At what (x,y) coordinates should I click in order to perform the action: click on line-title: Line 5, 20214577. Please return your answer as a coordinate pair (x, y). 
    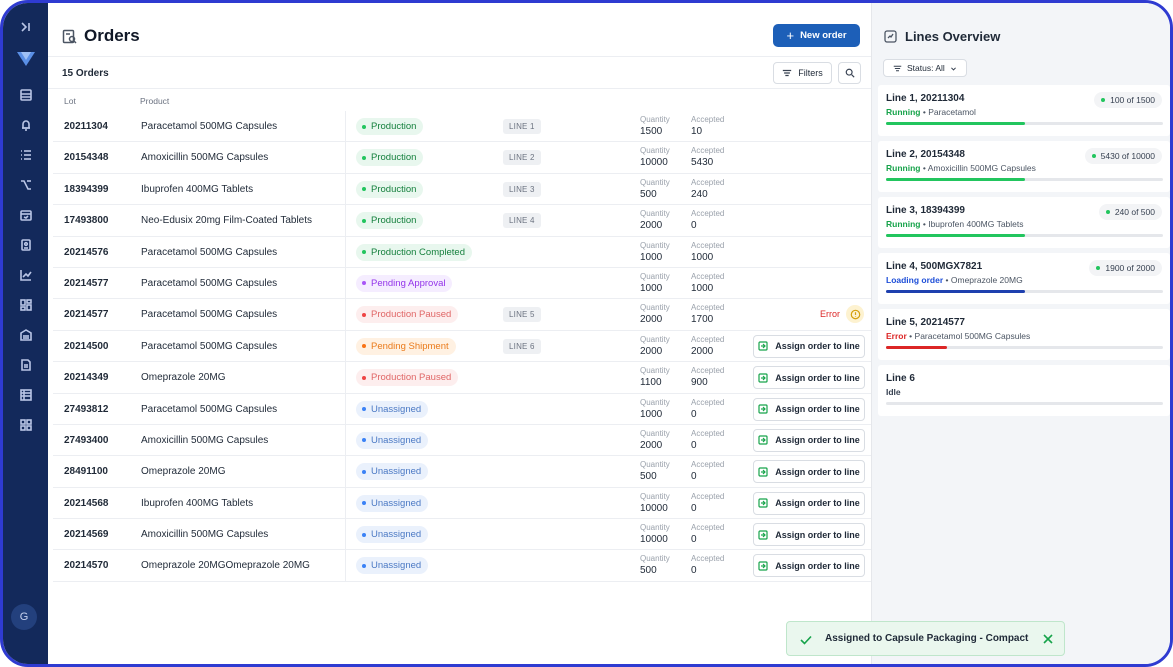
    Looking at the image, I should click on (925, 322).